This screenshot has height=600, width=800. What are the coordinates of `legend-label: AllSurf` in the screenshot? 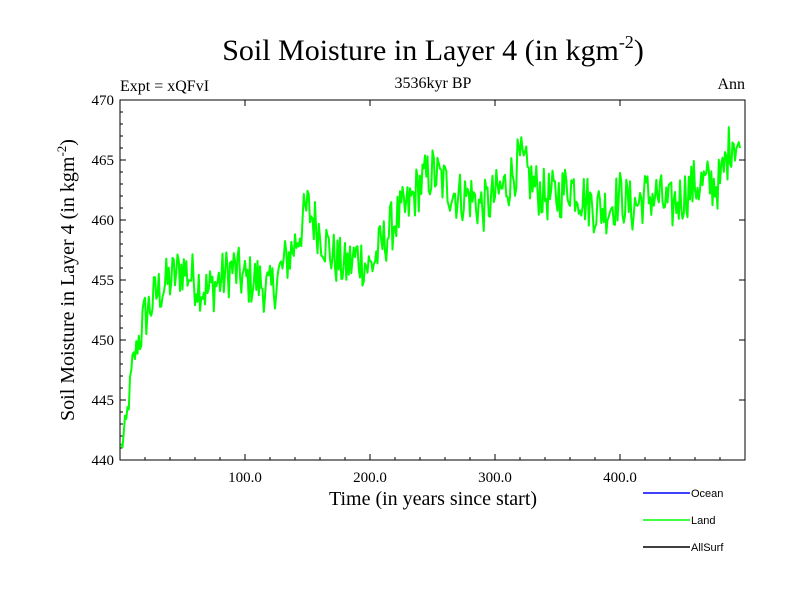 It's located at (707, 548).